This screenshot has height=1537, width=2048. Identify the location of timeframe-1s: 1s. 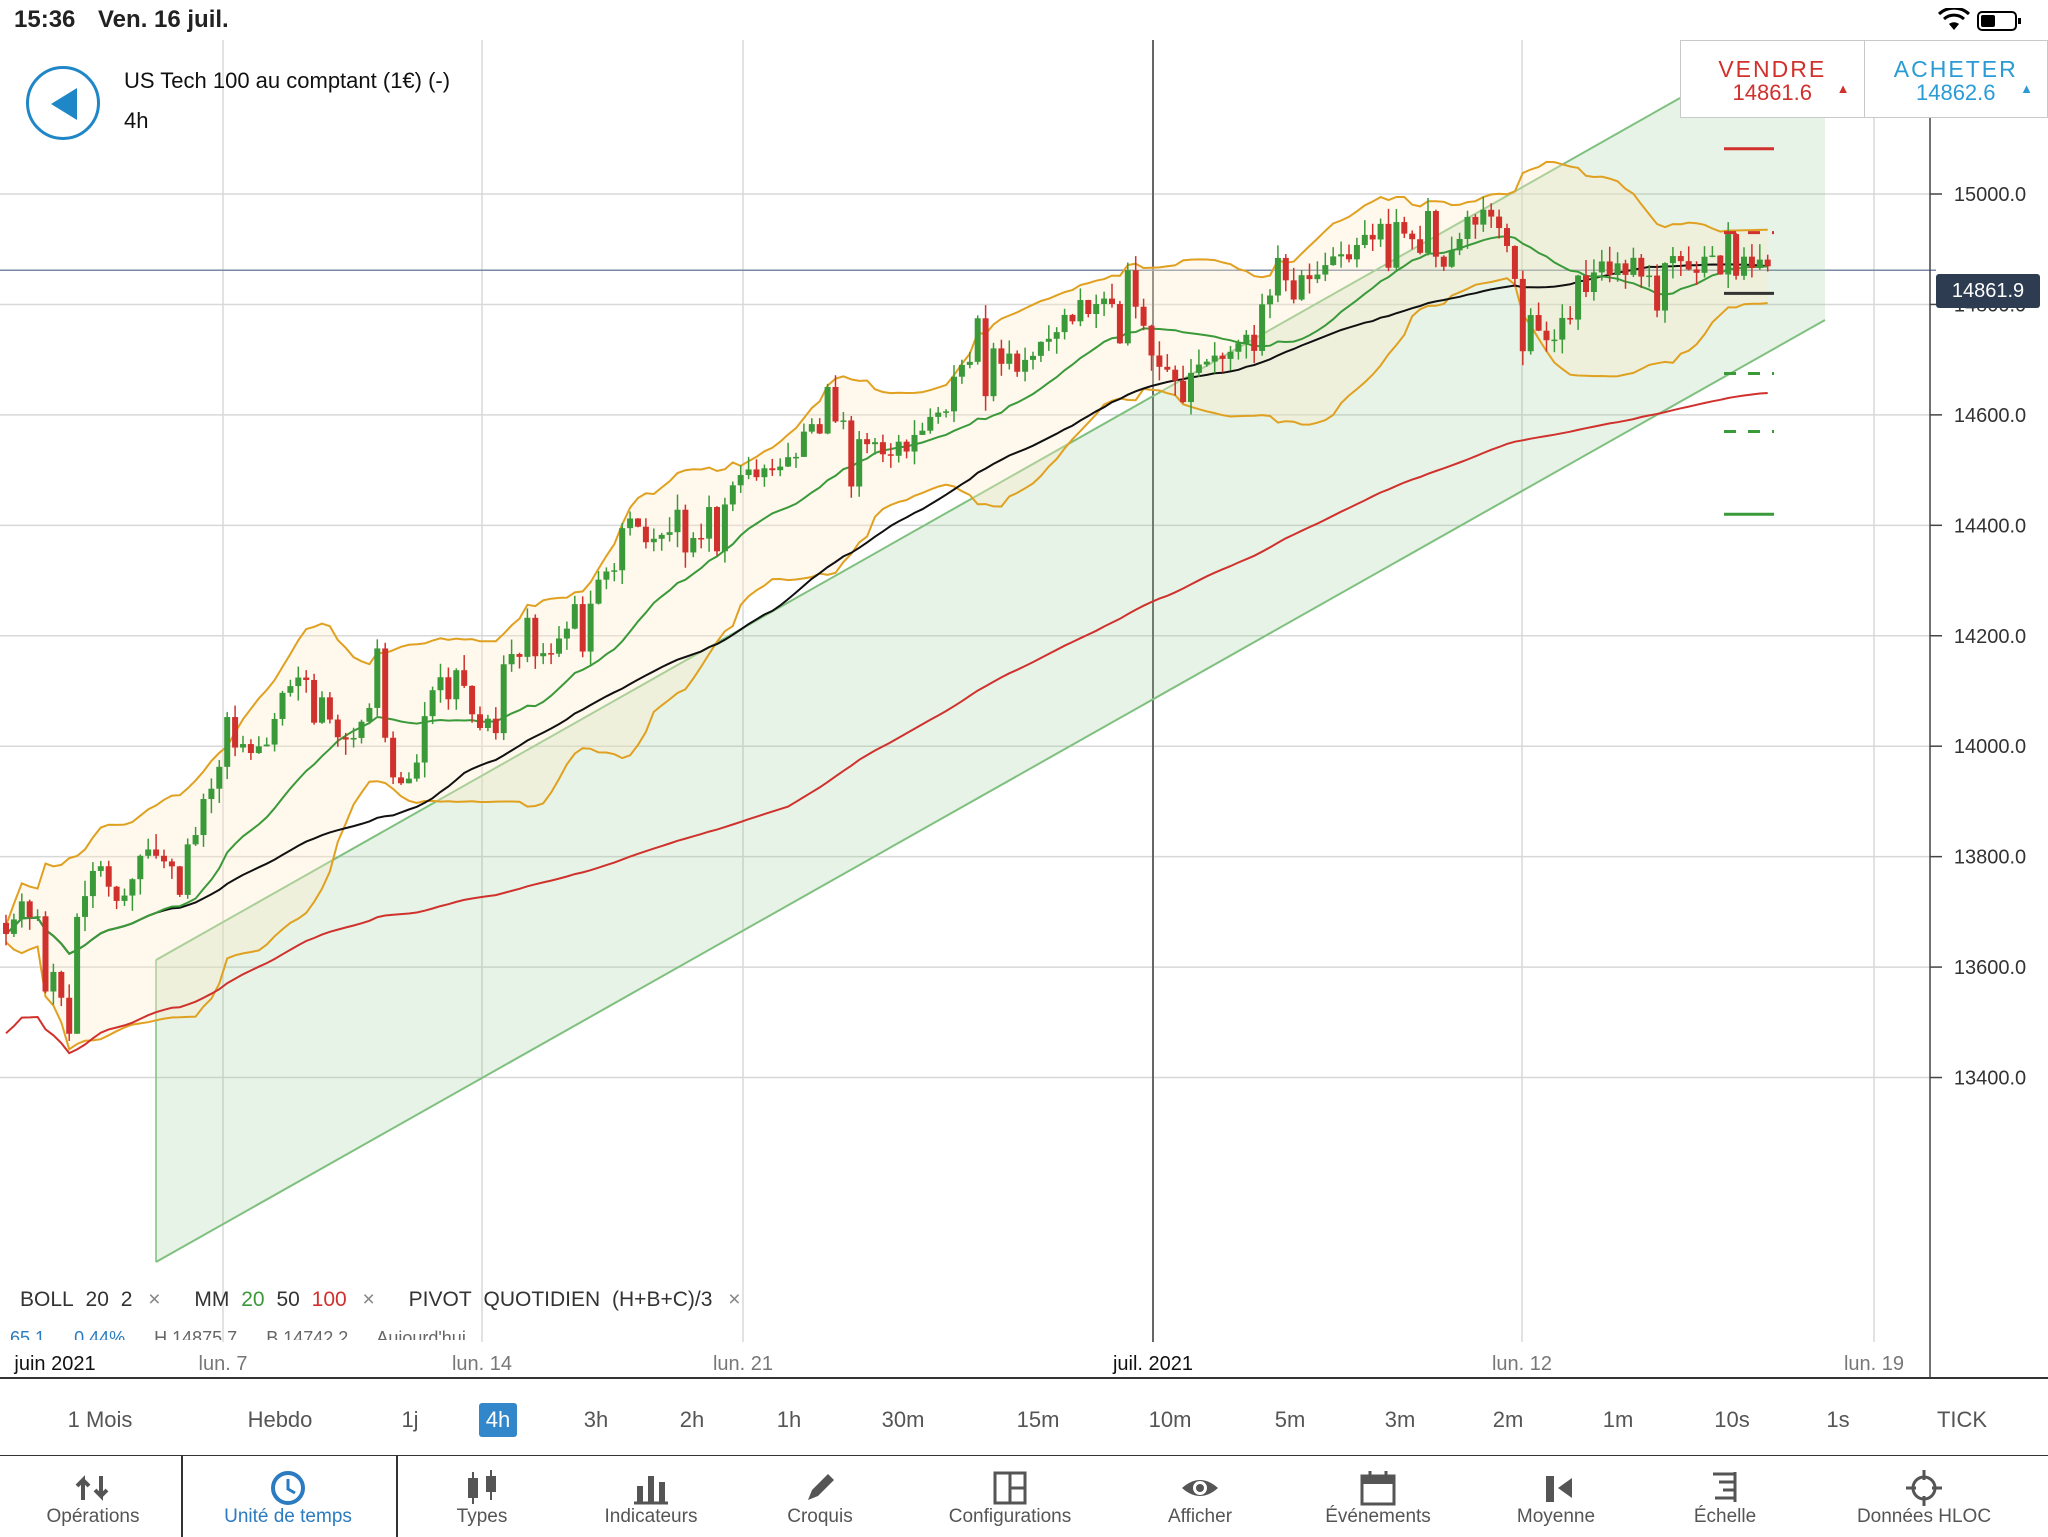
(1838, 1419).